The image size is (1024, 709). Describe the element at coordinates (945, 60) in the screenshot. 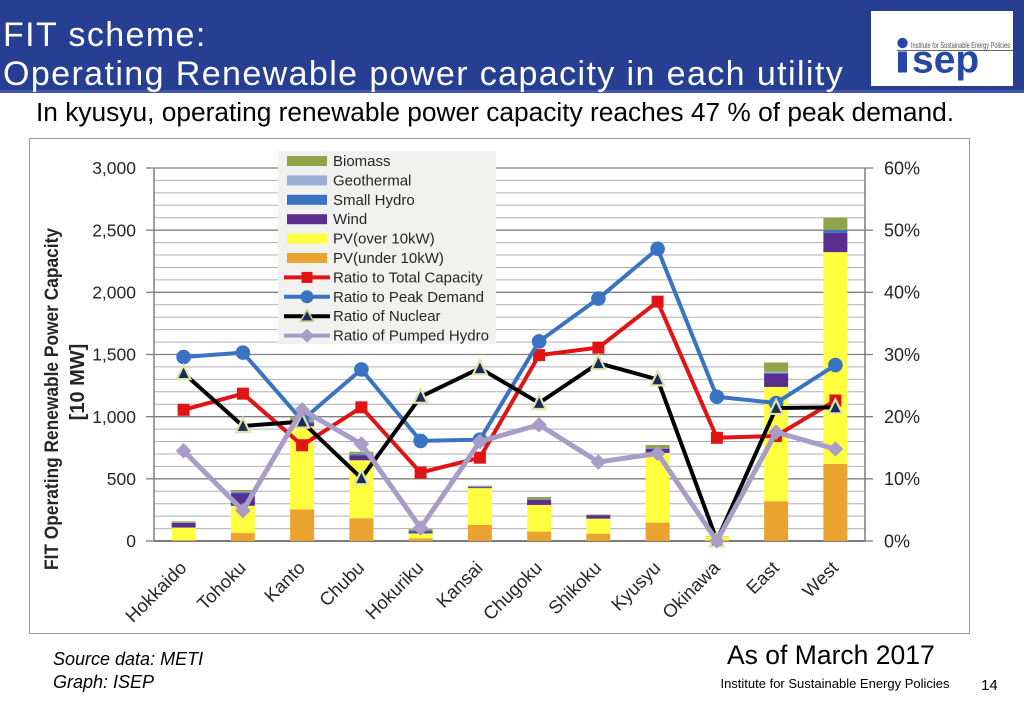

I see `svg-text: sep` at that location.